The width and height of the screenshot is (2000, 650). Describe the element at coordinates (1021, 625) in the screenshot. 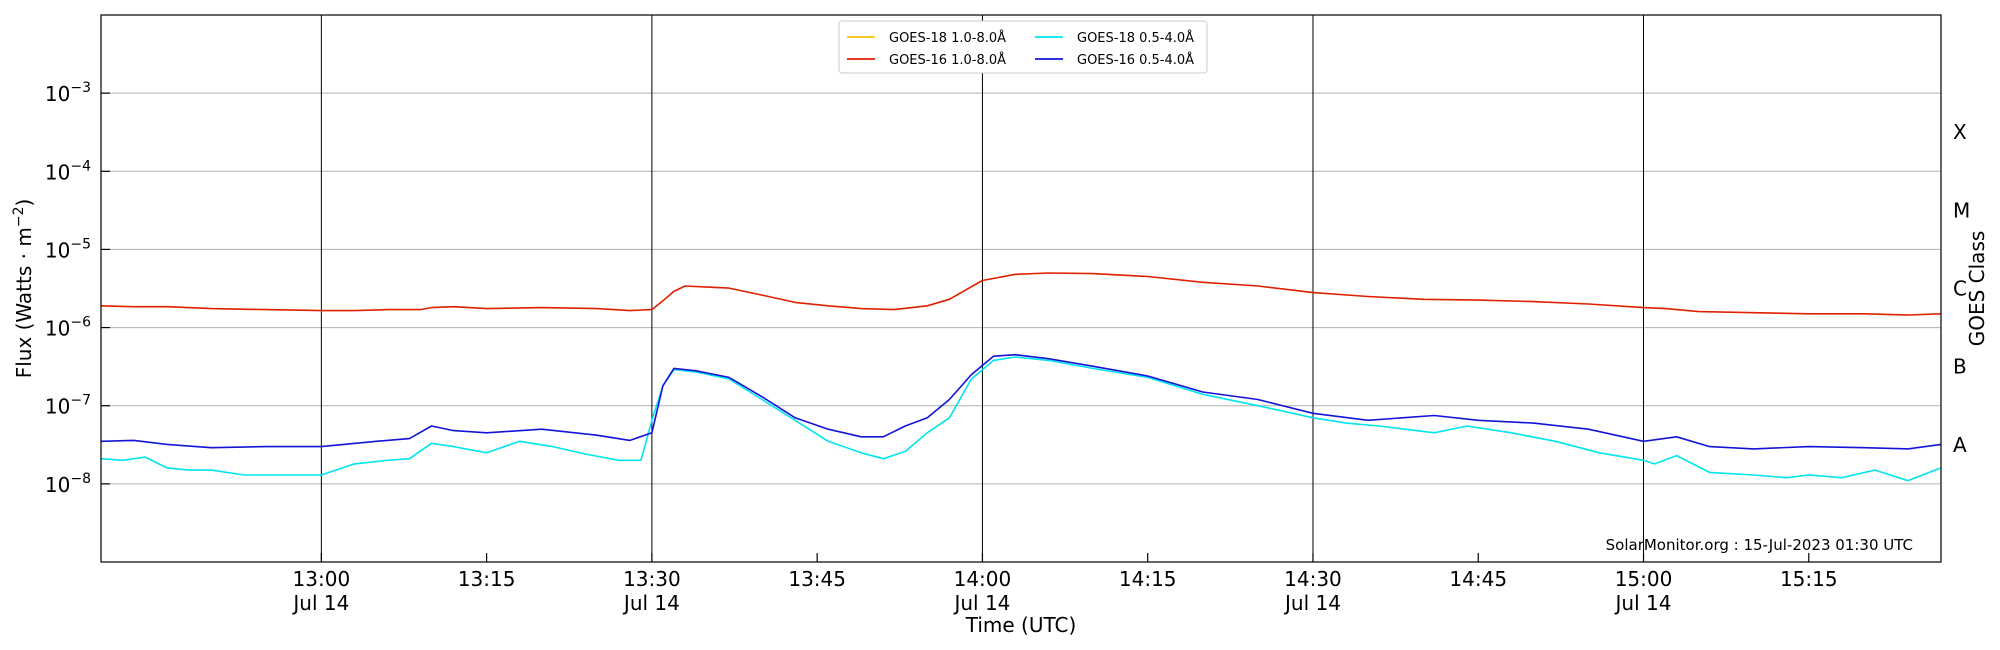

I see `x-axis-title: Time (UTC)` at that location.